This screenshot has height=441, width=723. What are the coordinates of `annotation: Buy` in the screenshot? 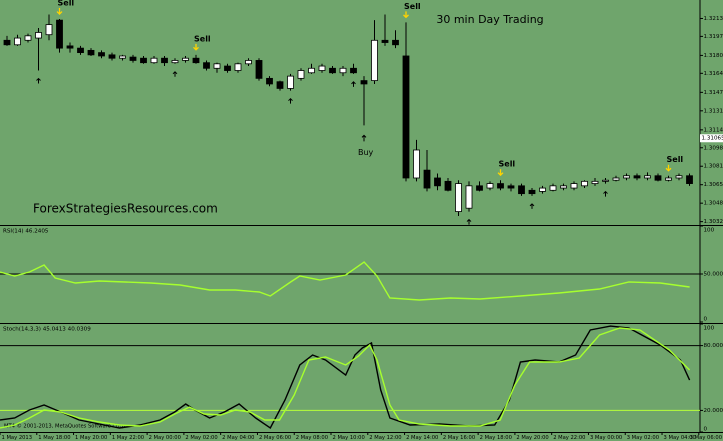 It's located at (366, 152).